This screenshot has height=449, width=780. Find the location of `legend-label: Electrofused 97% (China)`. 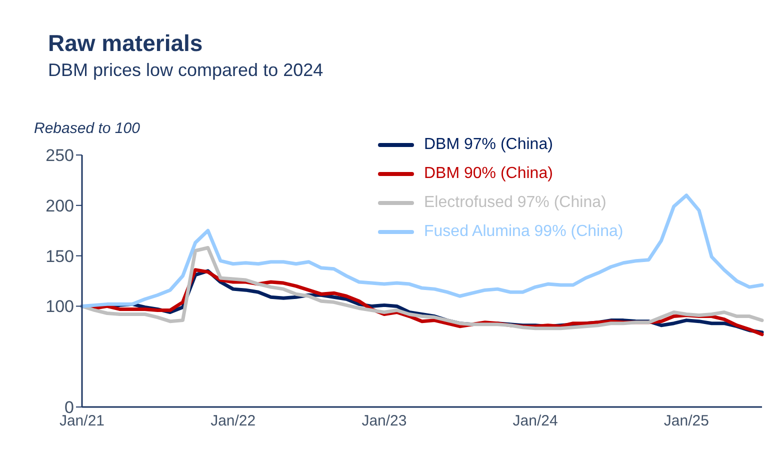

legend-label: Electrofused 97% (China) is located at coordinates (515, 203).